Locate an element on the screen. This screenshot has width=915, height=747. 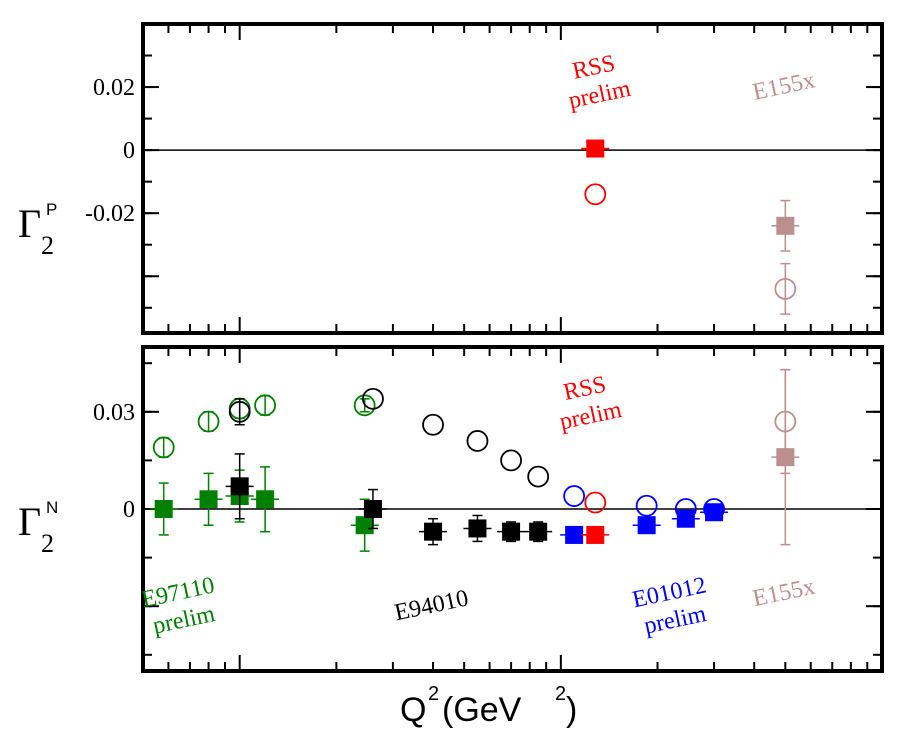
top-ylabel-sub: 2 is located at coordinates (47, 245).